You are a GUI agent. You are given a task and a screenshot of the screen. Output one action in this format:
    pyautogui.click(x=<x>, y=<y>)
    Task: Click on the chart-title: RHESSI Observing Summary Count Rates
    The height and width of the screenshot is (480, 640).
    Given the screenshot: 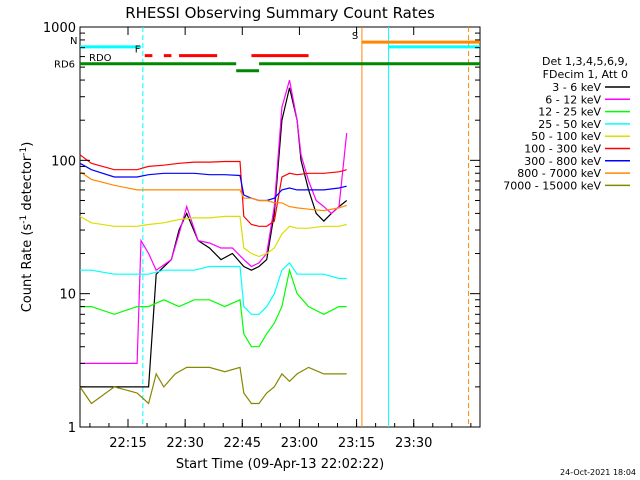 What is the action you would take?
    pyautogui.click(x=280, y=13)
    